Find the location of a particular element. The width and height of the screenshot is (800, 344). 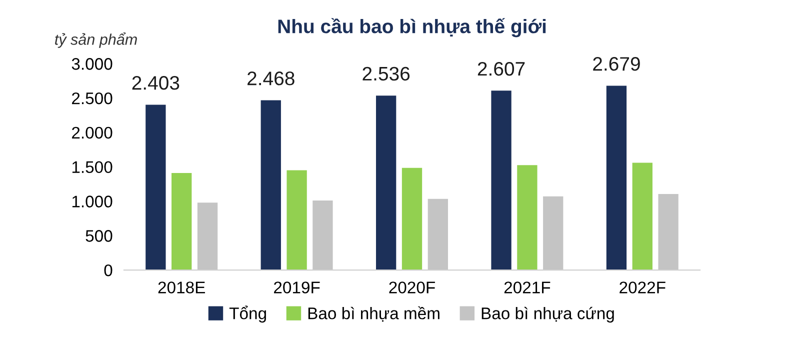

data-label: 2.403 is located at coordinates (156, 83).